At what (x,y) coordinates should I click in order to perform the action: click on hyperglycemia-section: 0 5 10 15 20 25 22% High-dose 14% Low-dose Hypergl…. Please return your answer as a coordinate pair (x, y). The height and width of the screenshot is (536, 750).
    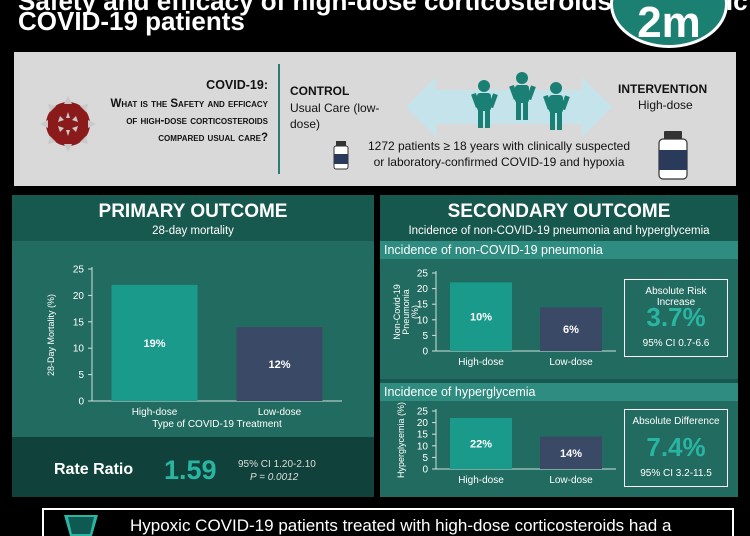
    Looking at the image, I should click on (559, 449).